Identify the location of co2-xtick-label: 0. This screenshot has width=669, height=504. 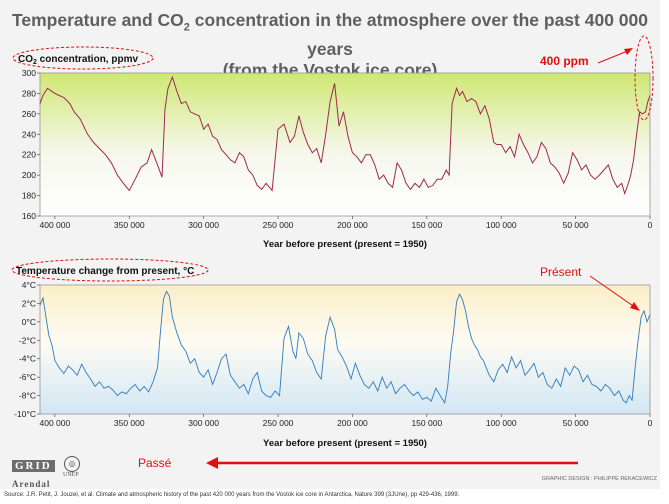
(650, 225).